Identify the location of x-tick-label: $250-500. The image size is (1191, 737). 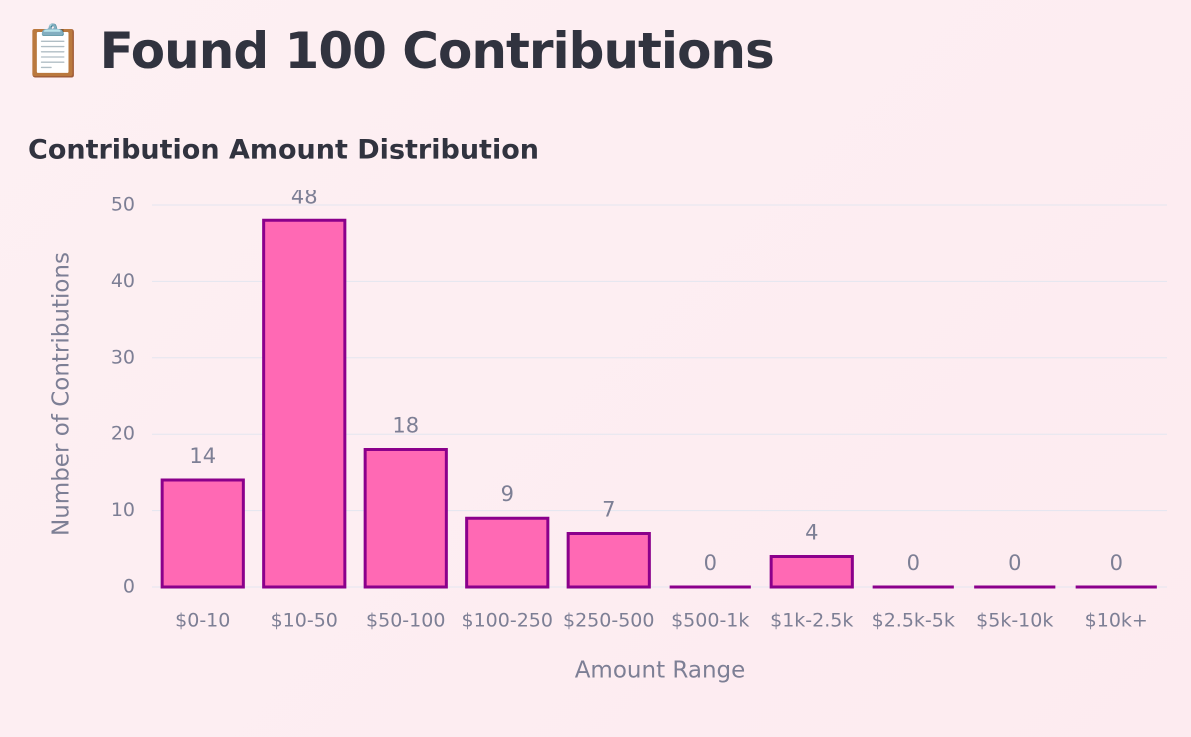
(608, 621).